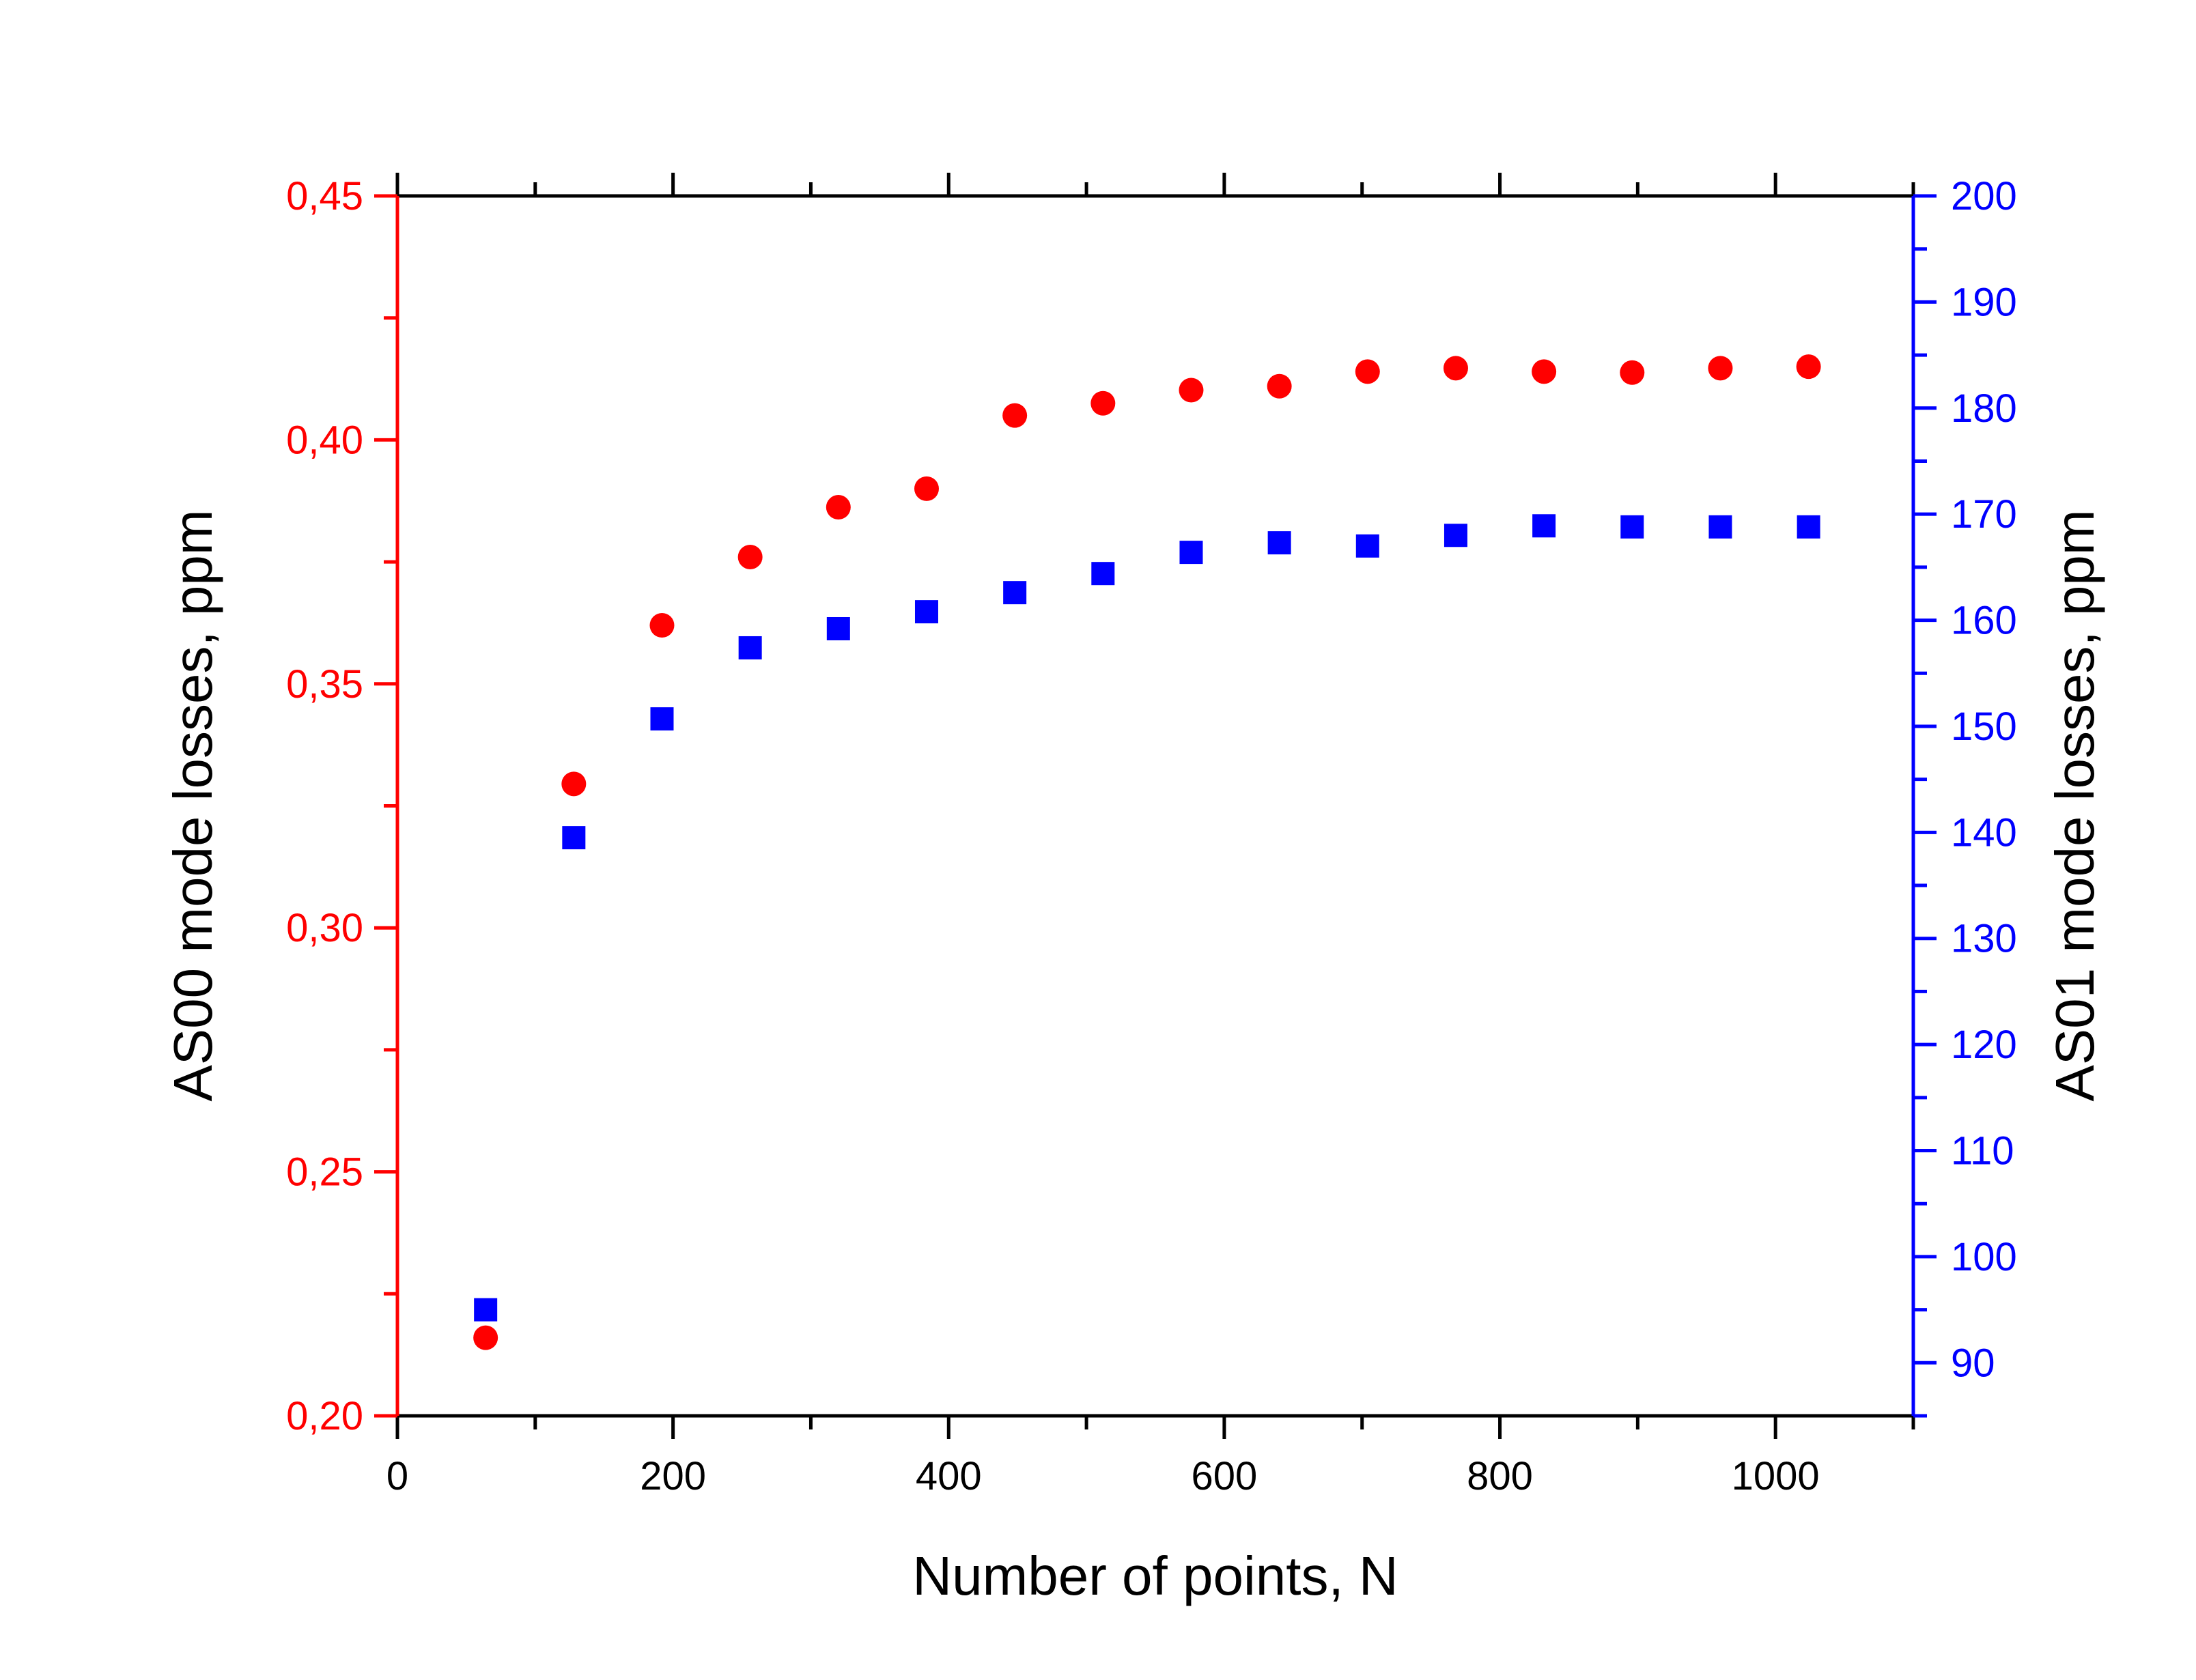  I want to click on y-right-tick-label: 190, so click(1984, 302).